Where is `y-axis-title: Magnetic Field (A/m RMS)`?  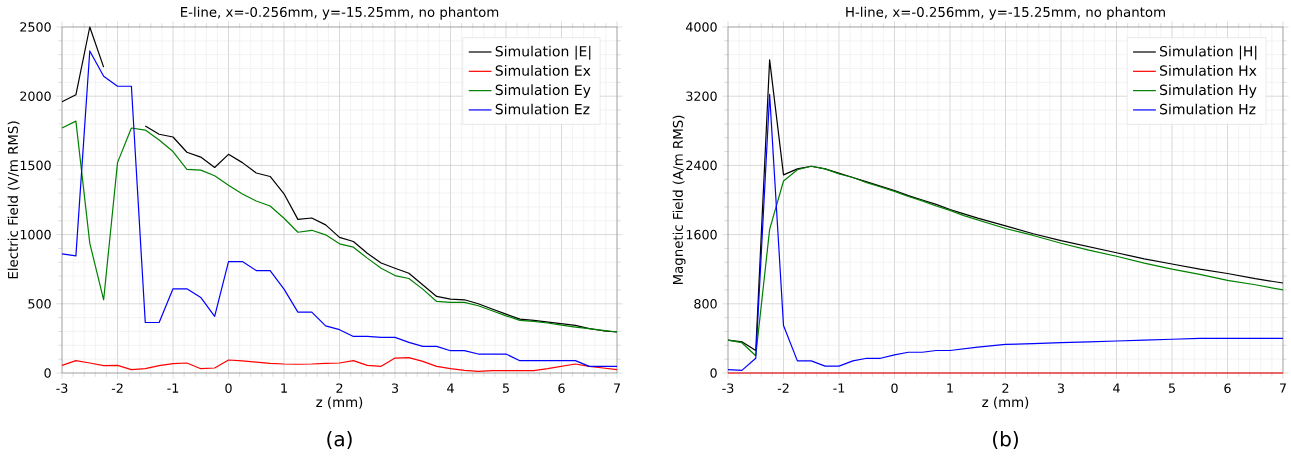 y-axis-title: Magnetic Field (A/m RMS) is located at coordinates (679, 200).